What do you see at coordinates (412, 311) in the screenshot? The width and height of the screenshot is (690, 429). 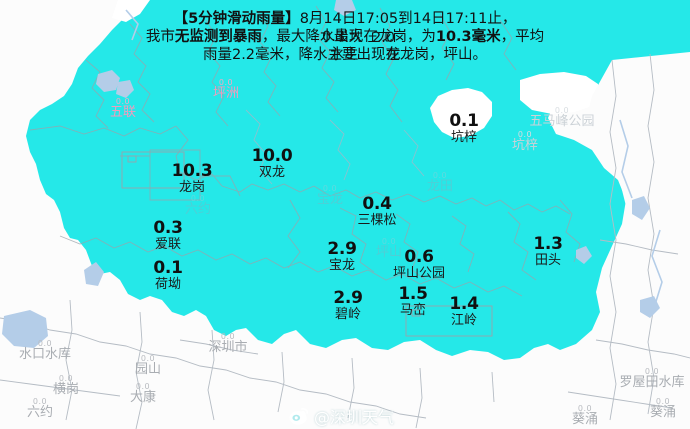 I see `station-name: 马峦` at bounding box center [412, 311].